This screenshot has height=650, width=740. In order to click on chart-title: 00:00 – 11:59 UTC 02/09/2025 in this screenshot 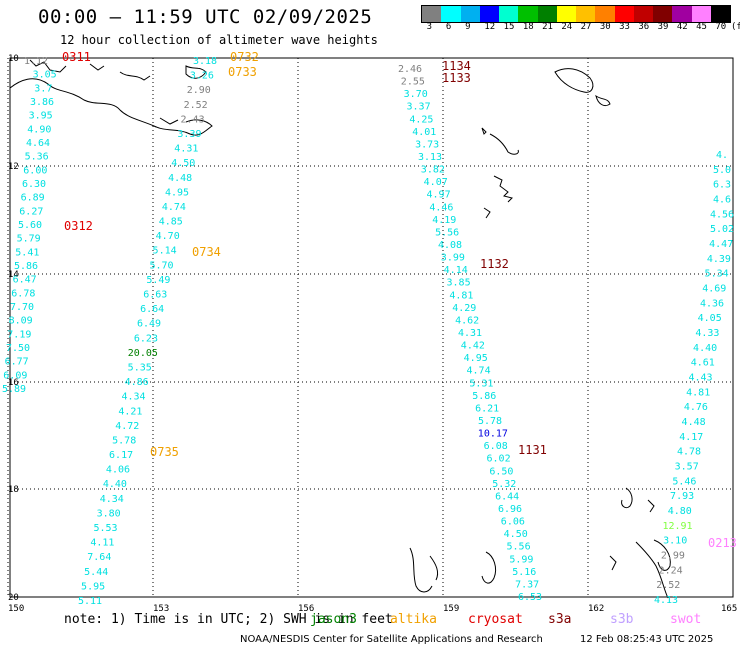, I will do `click(205, 17)`.